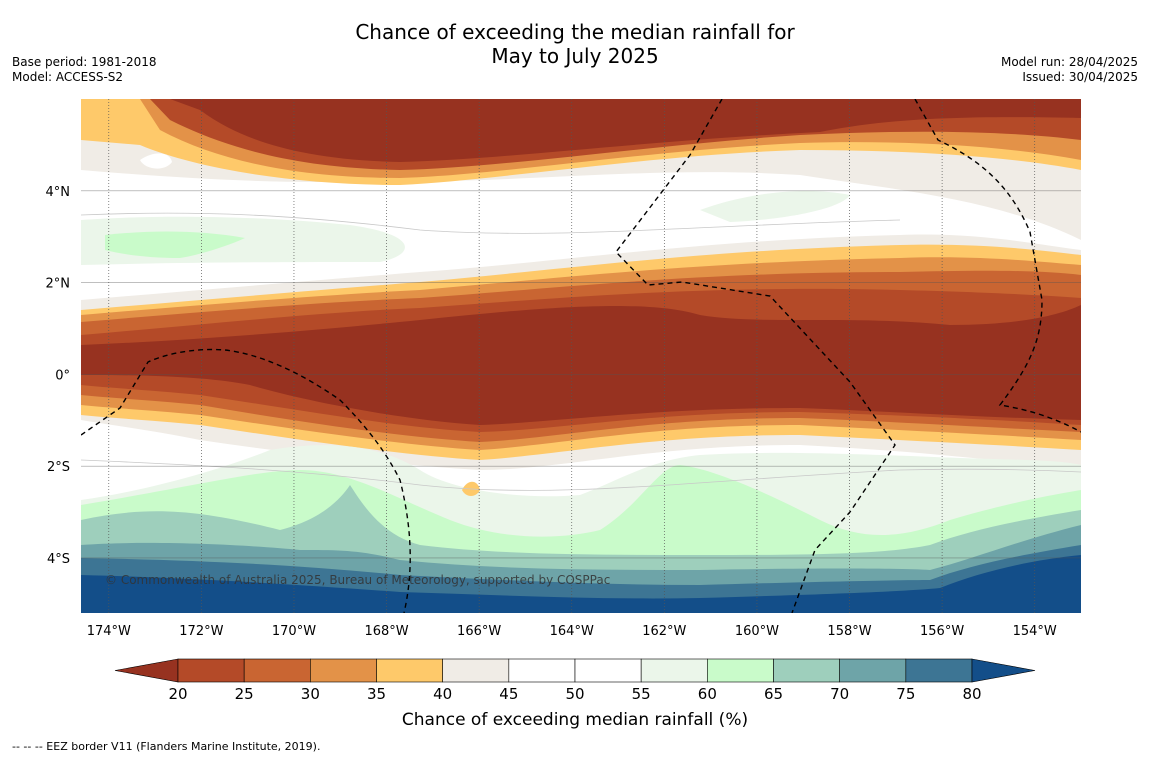 Image resolution: width=1150 pixels, height=758 pixels. Describe the element at coordinates (997, 266) in the screenshot. I see `eez-border-east` at that location.